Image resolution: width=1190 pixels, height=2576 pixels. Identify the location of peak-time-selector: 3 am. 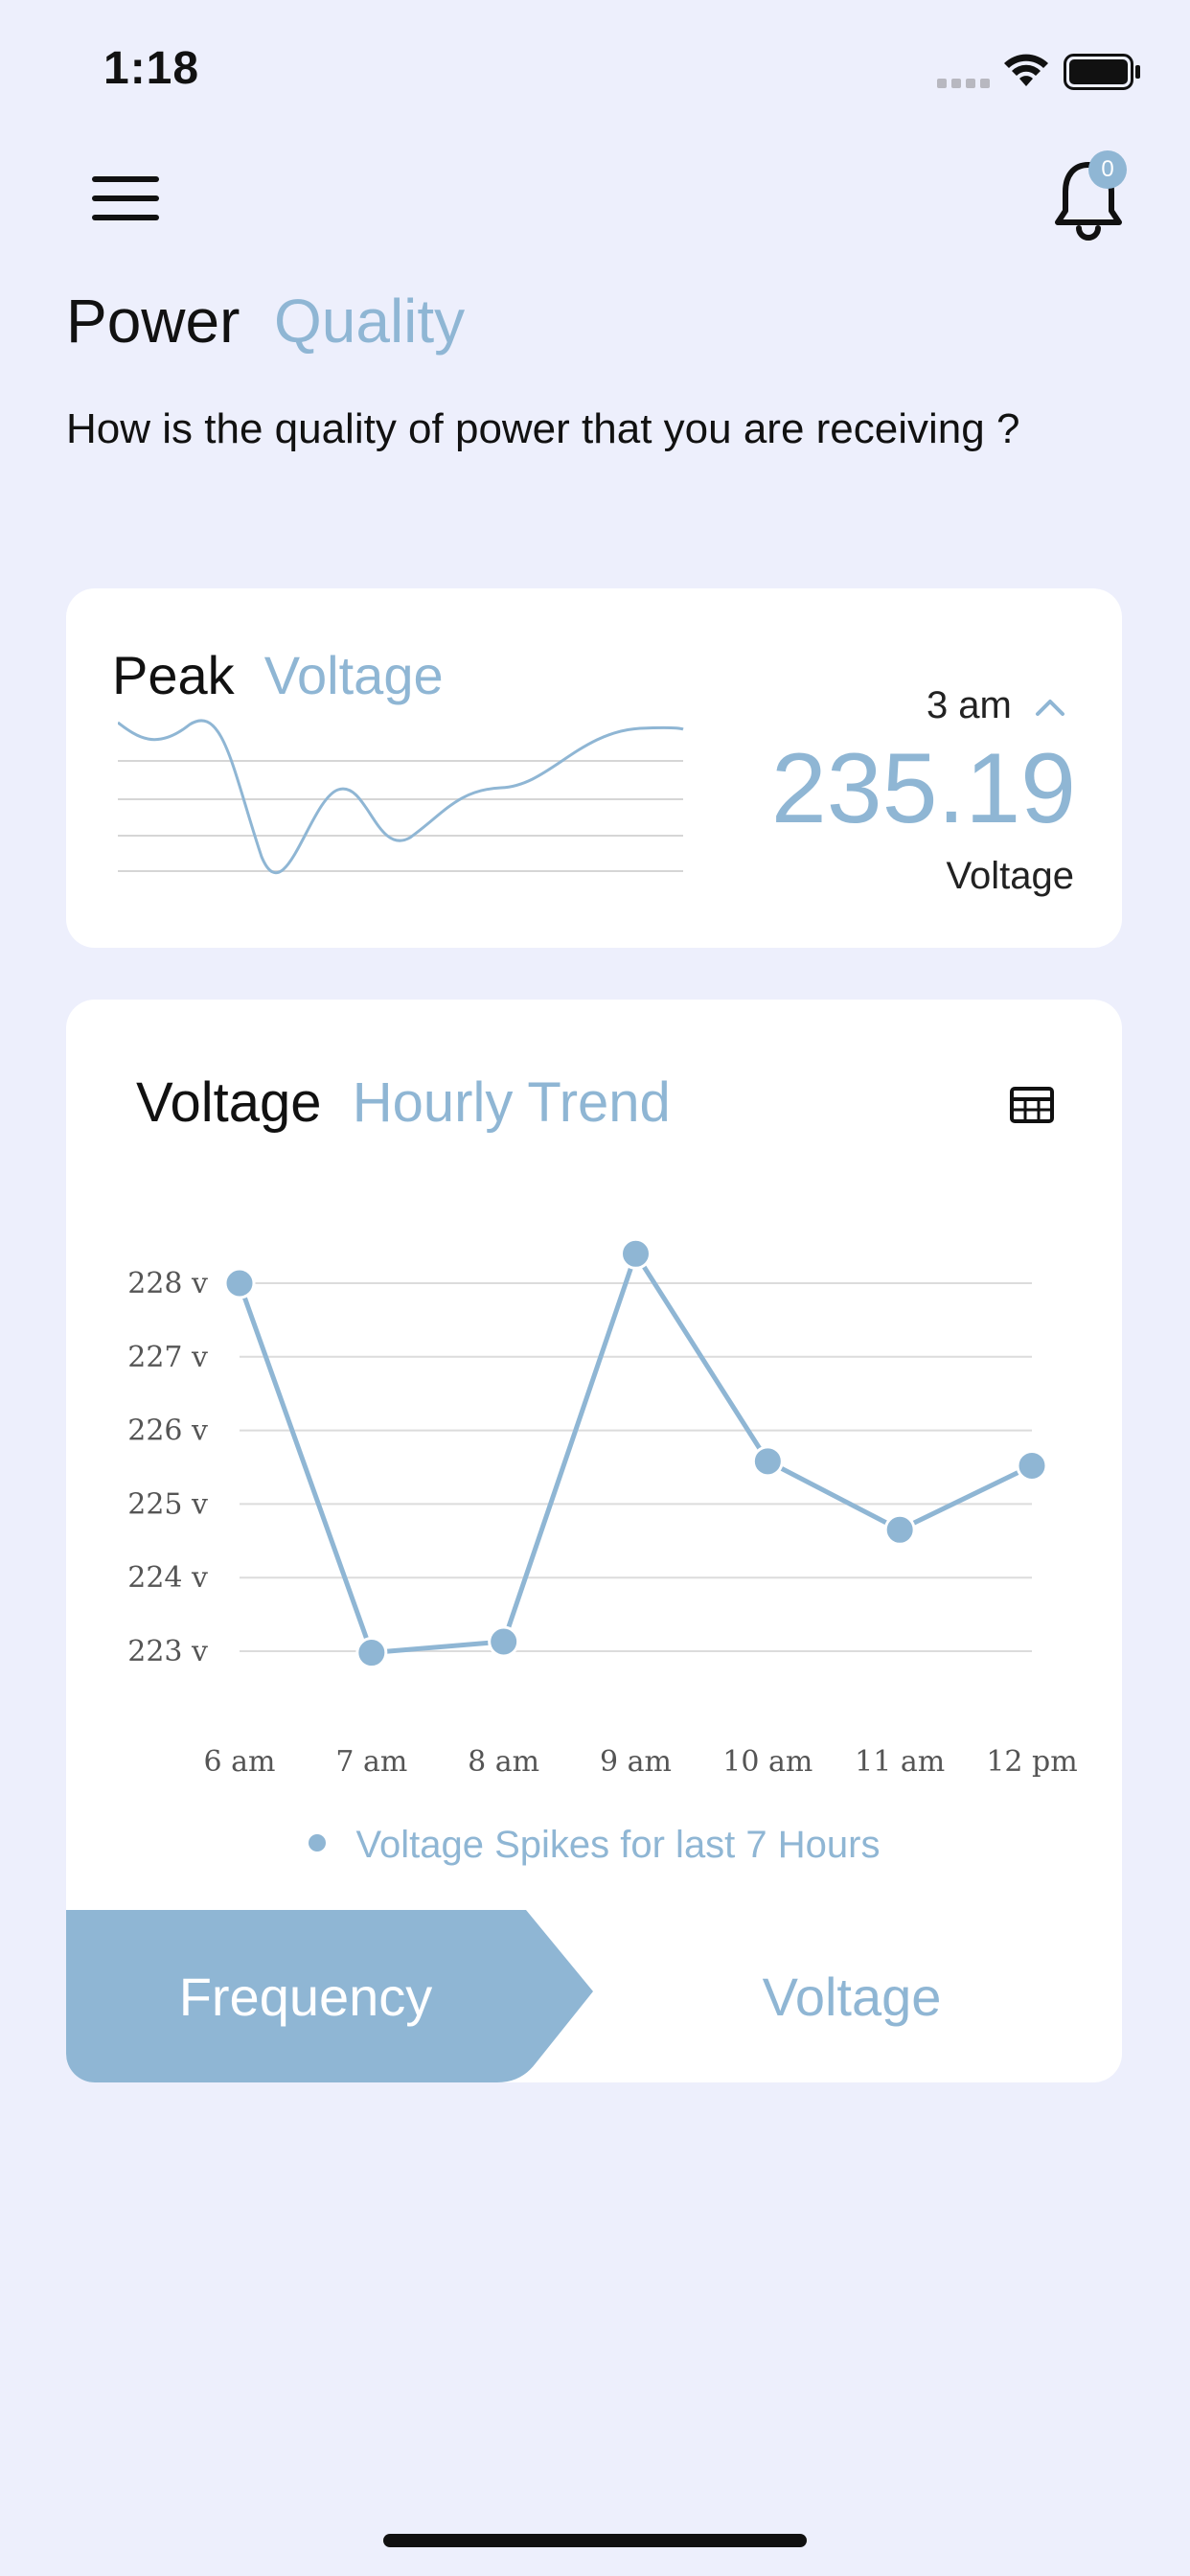
(997, 705).